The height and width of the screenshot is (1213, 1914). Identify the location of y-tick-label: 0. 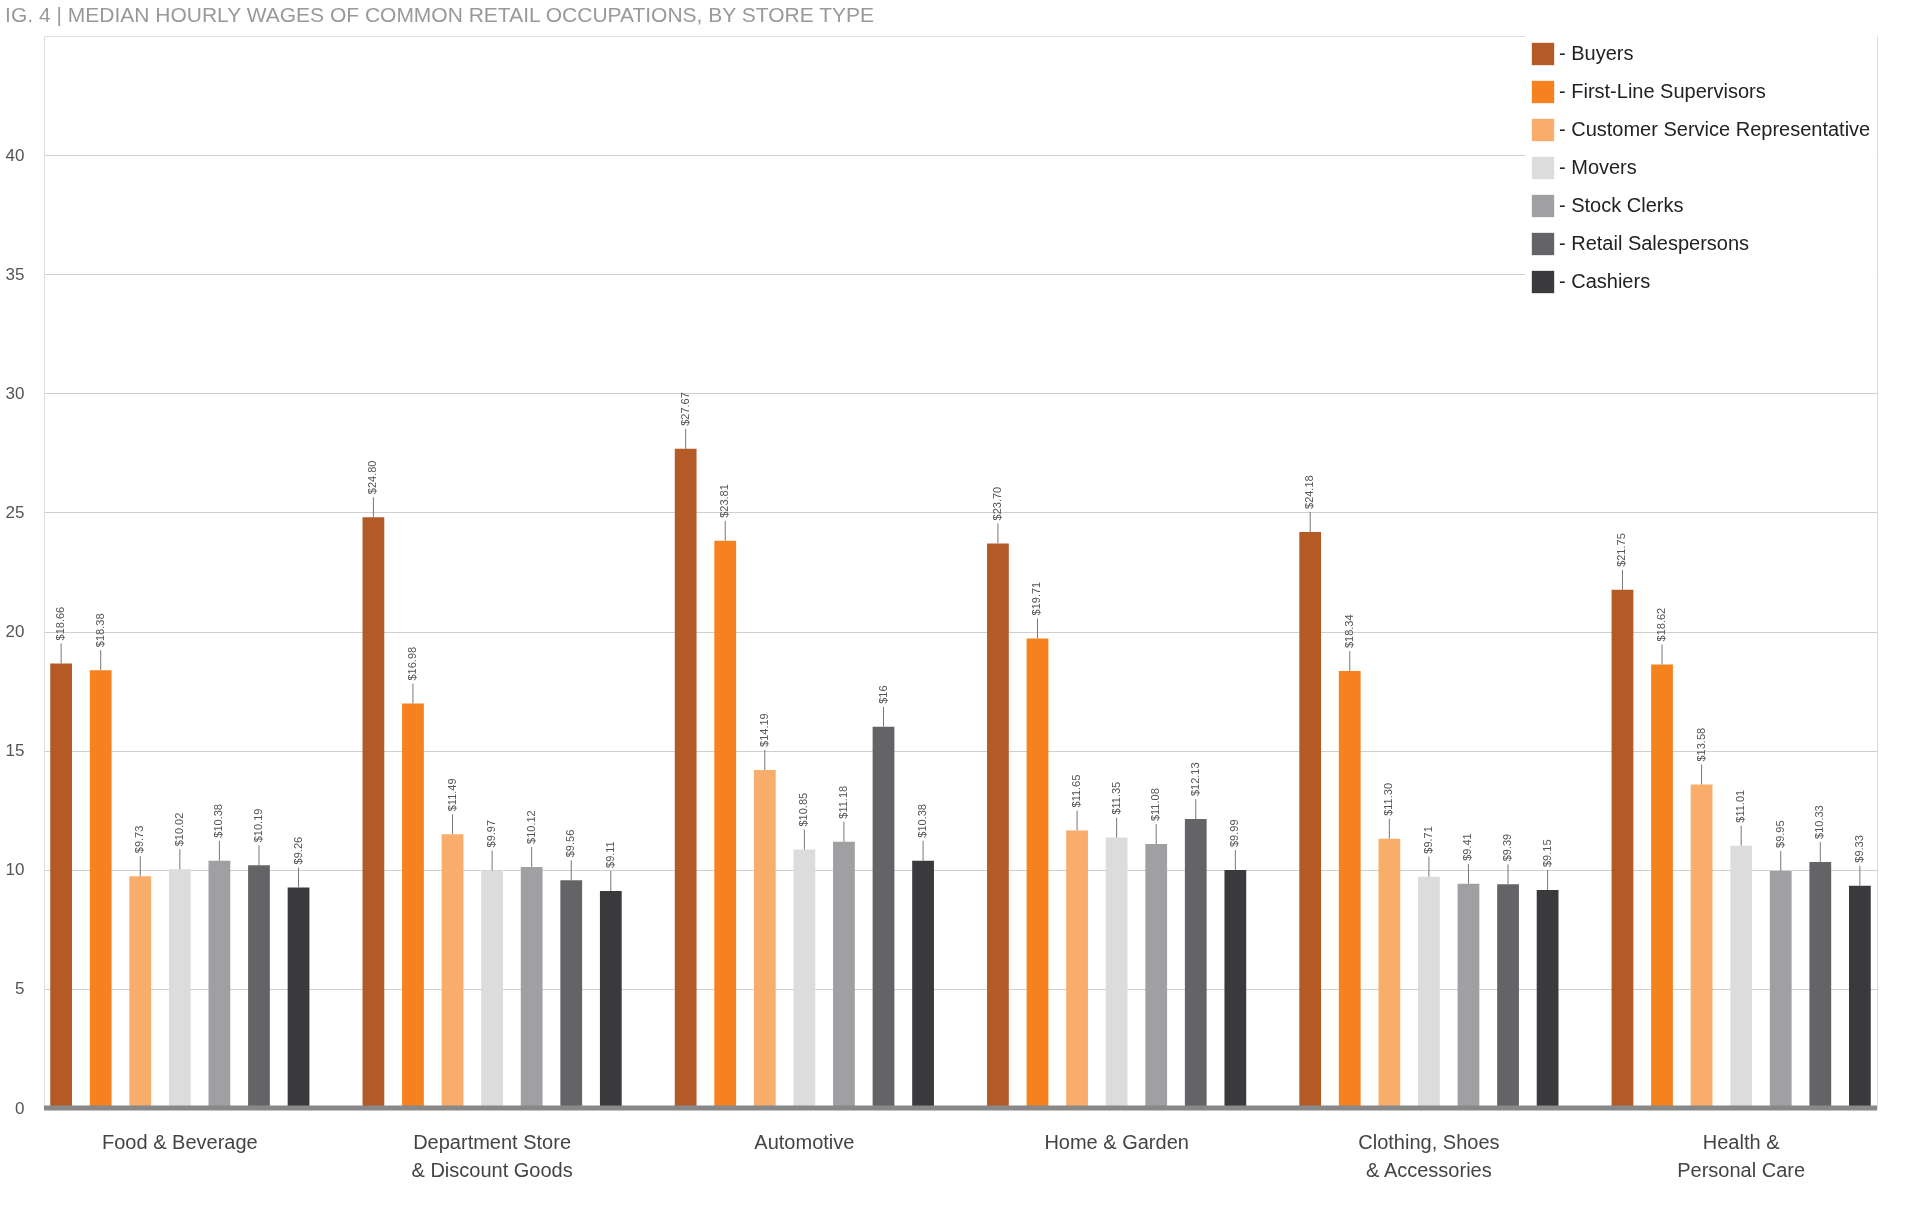
(20, 1108).